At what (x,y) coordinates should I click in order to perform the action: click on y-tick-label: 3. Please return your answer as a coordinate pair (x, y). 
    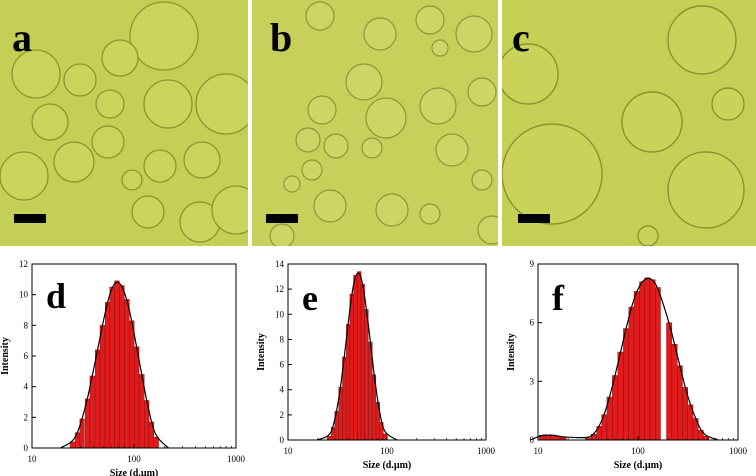
    Looking at the image, I should click on (532, 381).